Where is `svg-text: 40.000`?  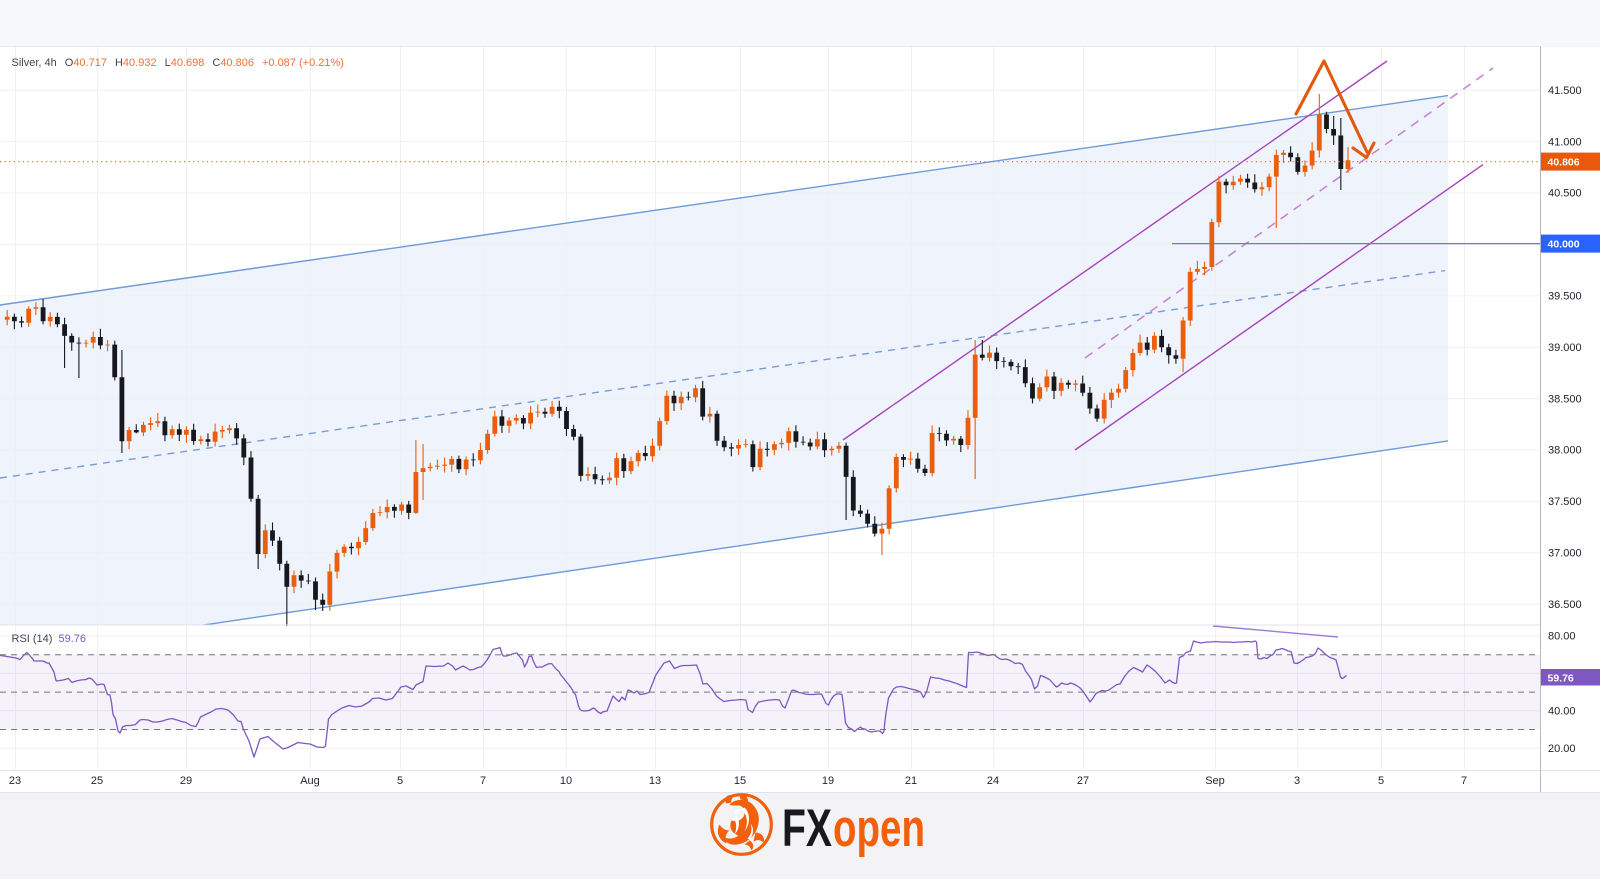
svg-text: 40.000 is located at coordinates (1564, 245).